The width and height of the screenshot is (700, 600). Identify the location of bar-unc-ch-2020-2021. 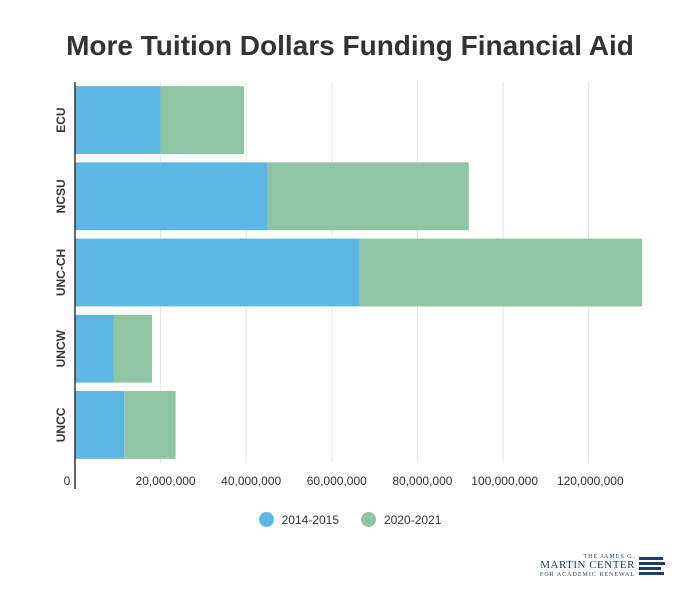
(501, 272).